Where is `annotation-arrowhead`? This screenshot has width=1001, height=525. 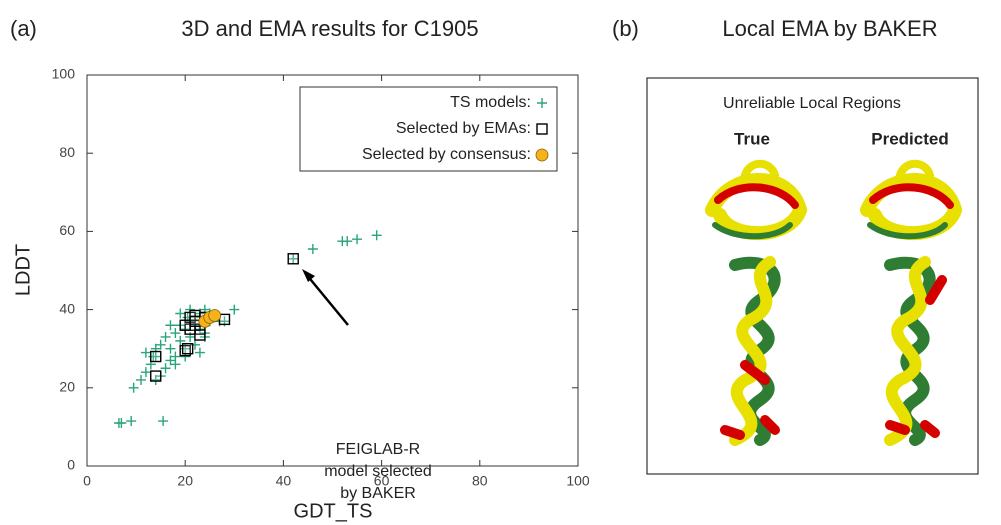 annotation-arrowhead is located at coordinates (308, 275).